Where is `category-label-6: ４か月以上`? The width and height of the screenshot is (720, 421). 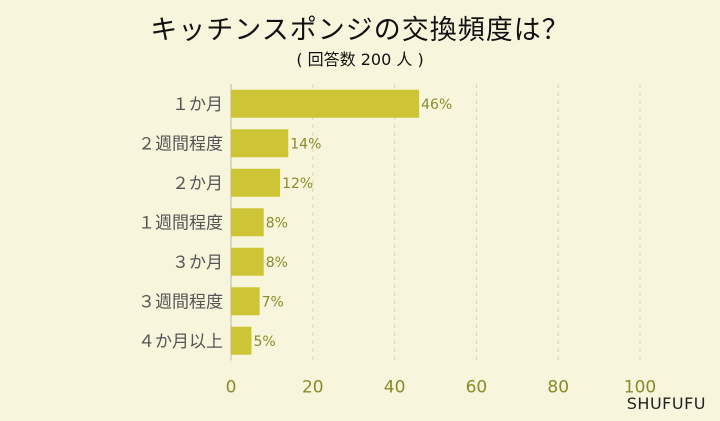
category-label-6: ４か月以上 is located at coordinates (180, 342).